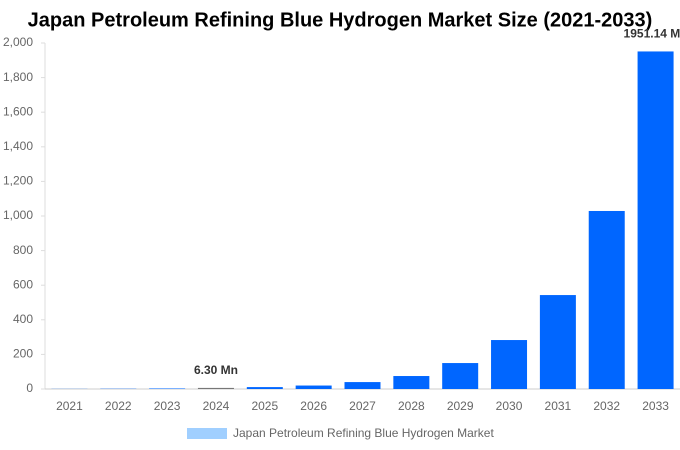 This screenshot has width=680, height=450. What do you see at coordinates (362, 406) in the screenshot?
I see `x-tick-label: 2027` at bounding box center [362, 406].